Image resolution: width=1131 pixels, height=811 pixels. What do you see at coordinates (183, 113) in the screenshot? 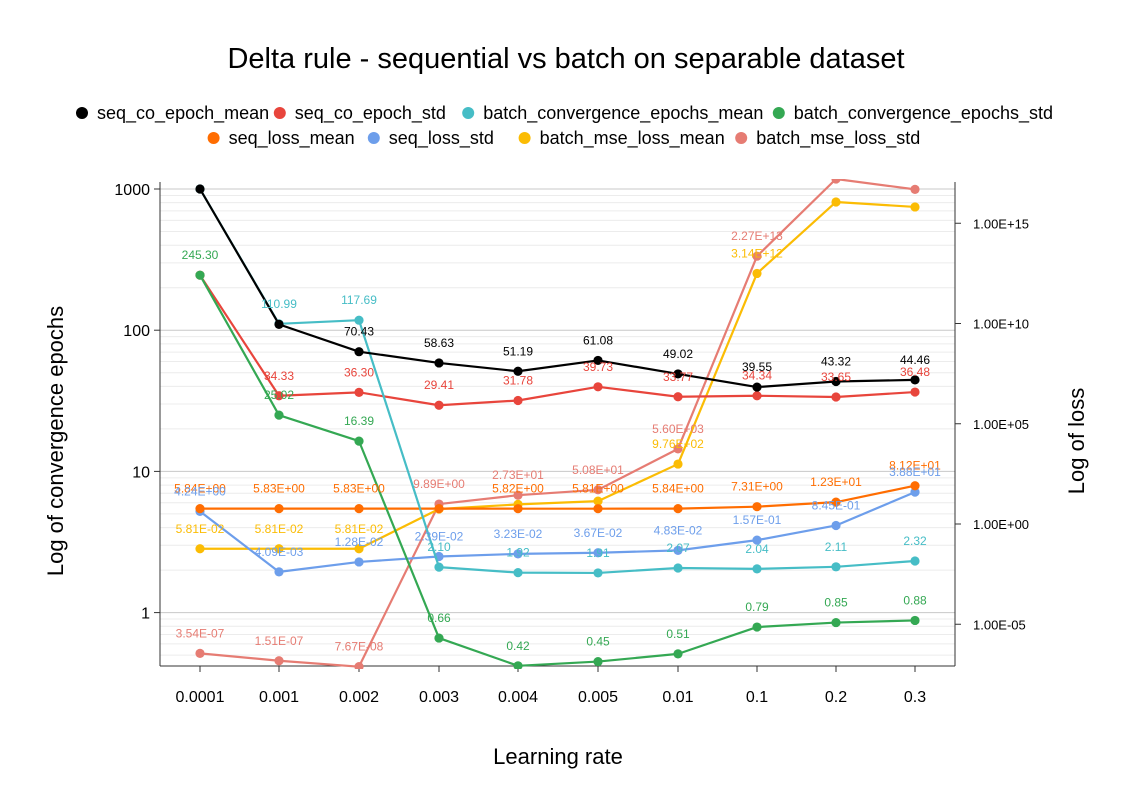
I see `legend-label: seq_co_epoch_mean` at bounding box center [183, 113].